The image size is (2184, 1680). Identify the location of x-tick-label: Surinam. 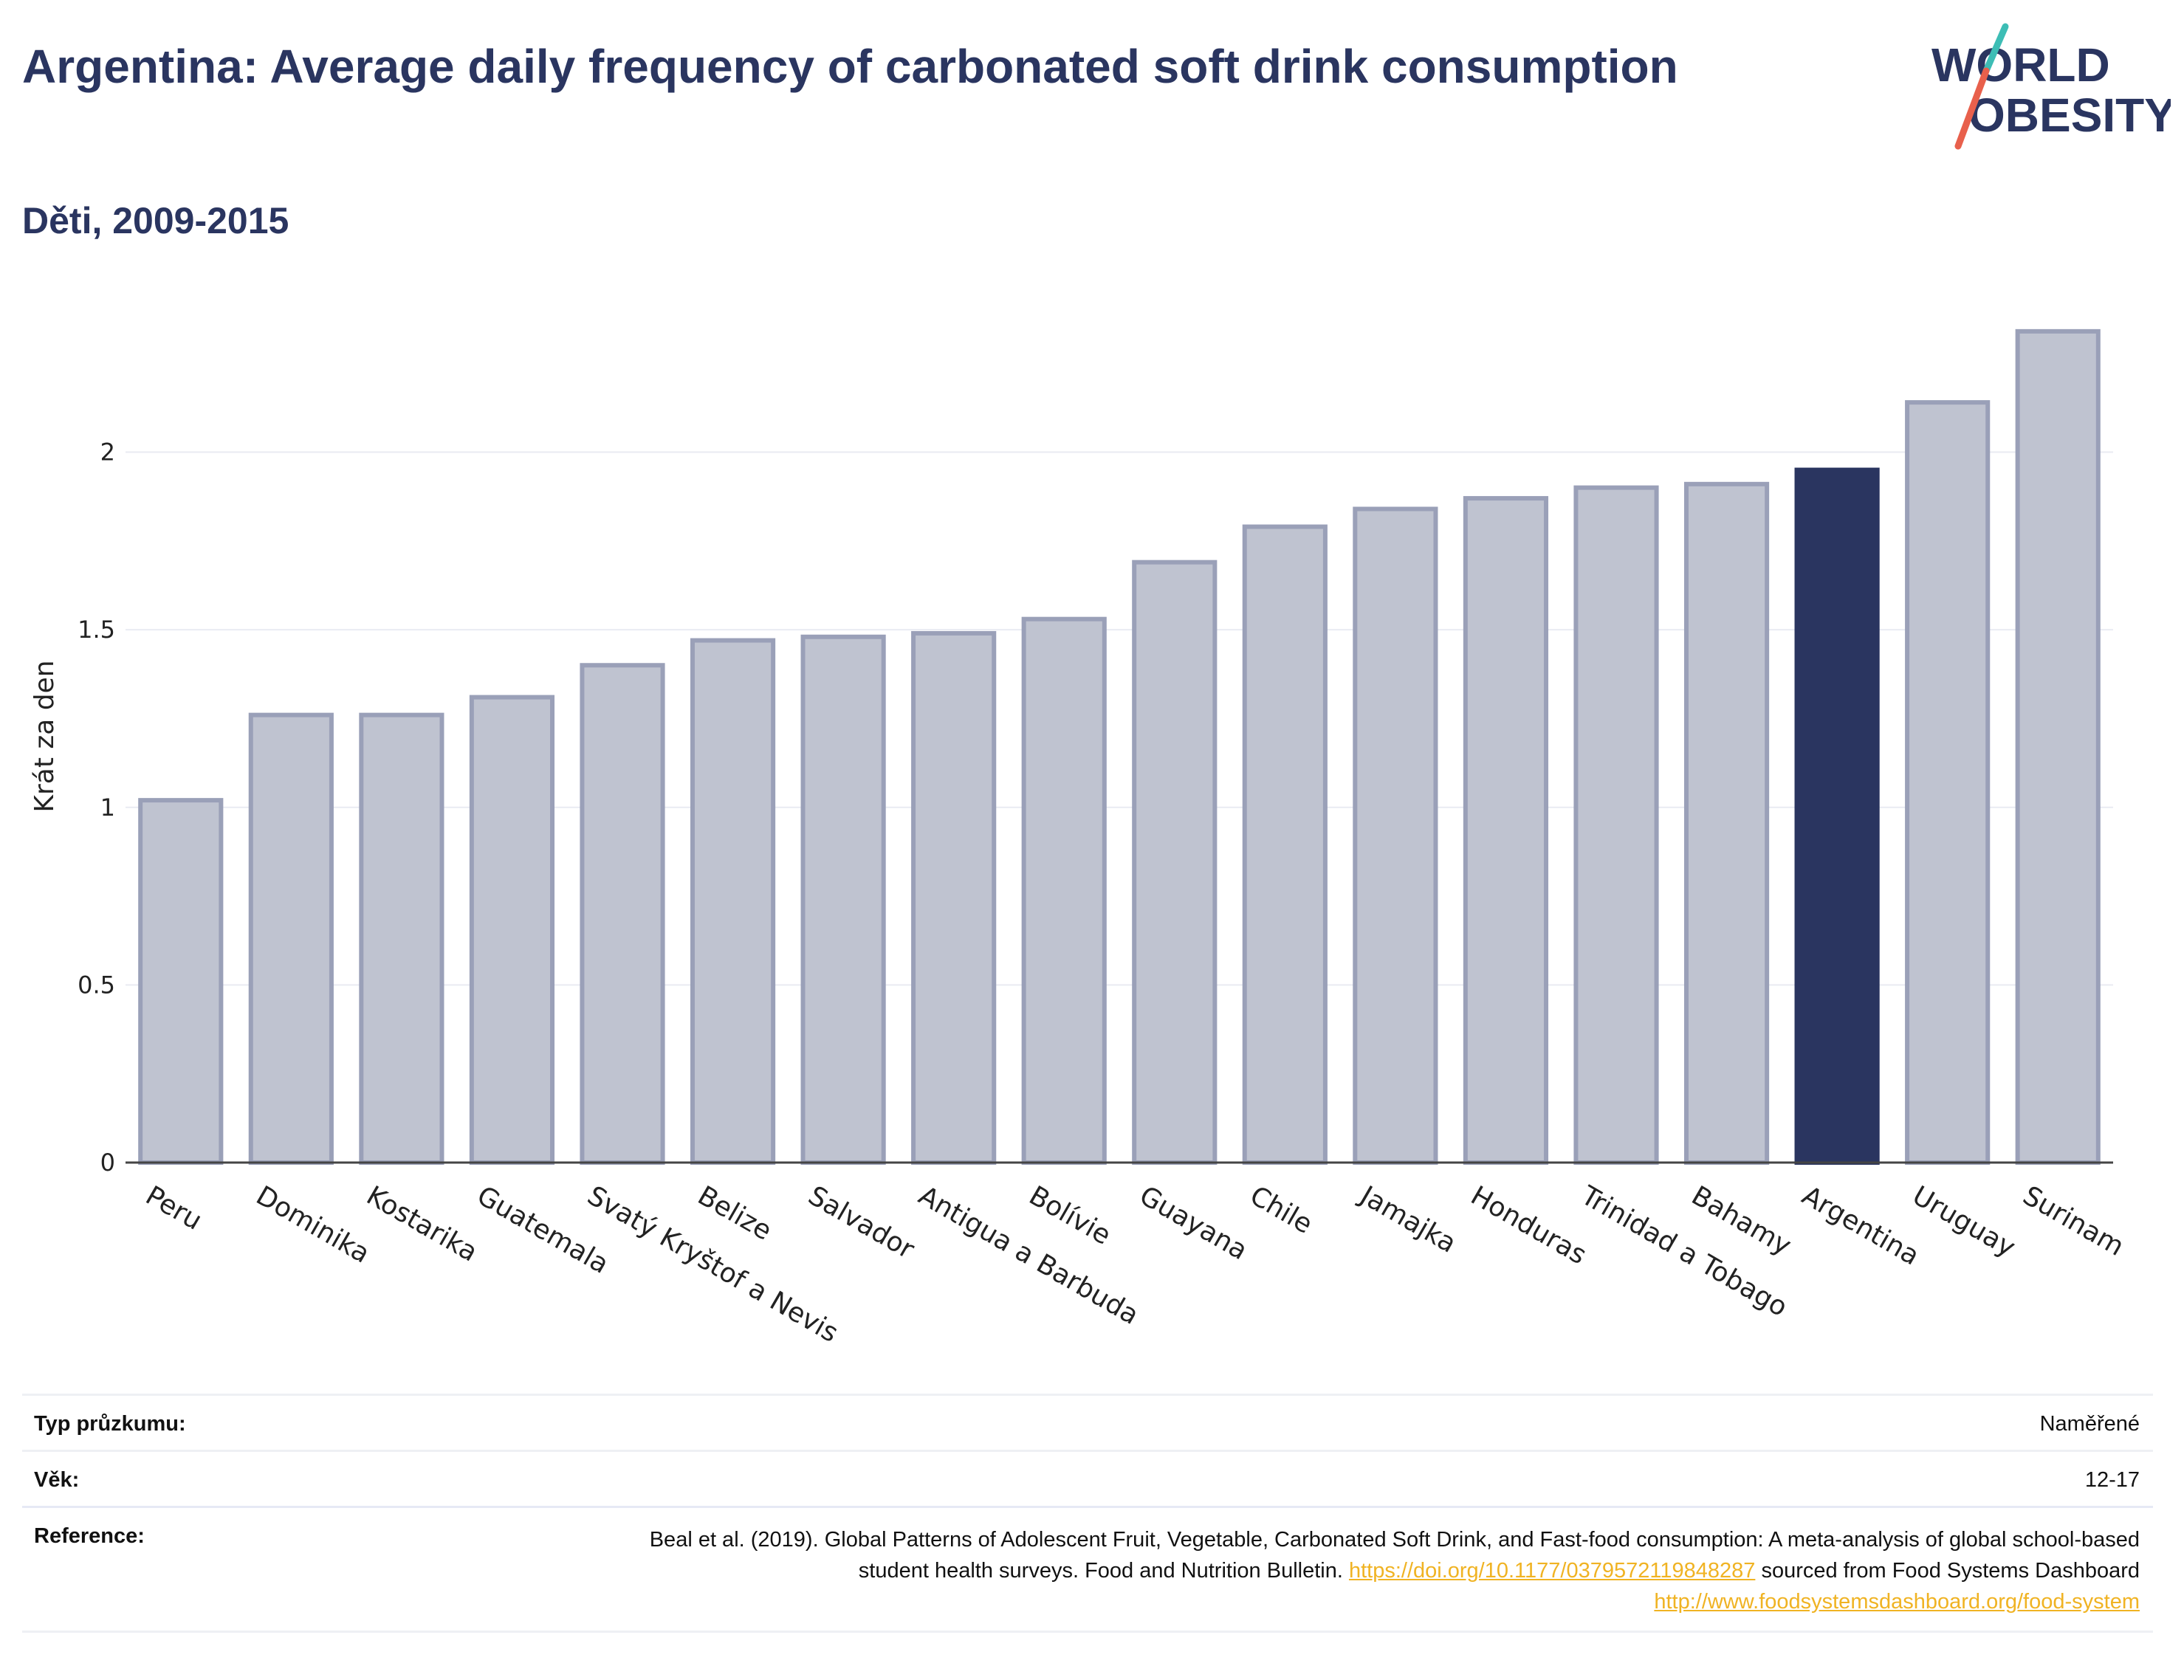
(2073, 1221).